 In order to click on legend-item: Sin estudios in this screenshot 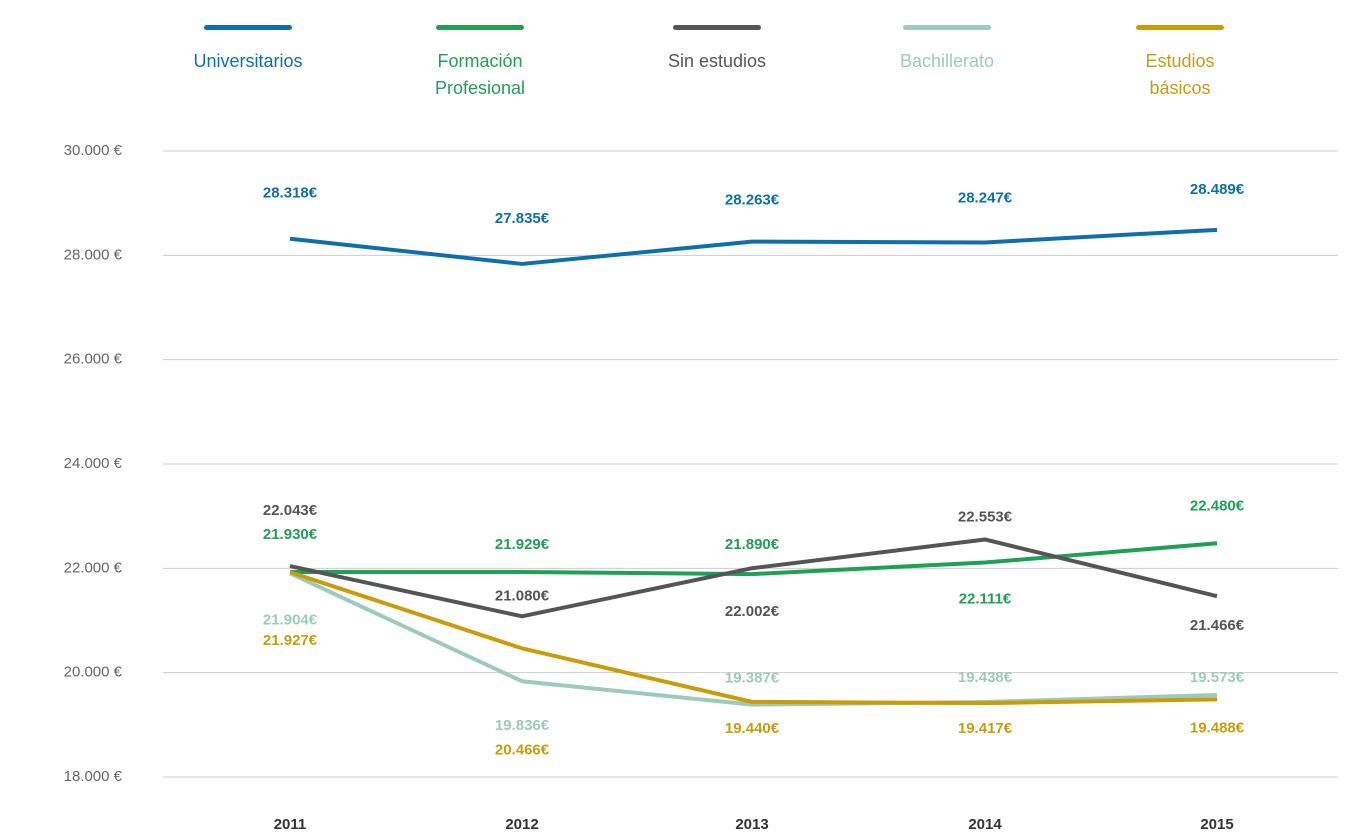, I will do `click(717, 50)`.